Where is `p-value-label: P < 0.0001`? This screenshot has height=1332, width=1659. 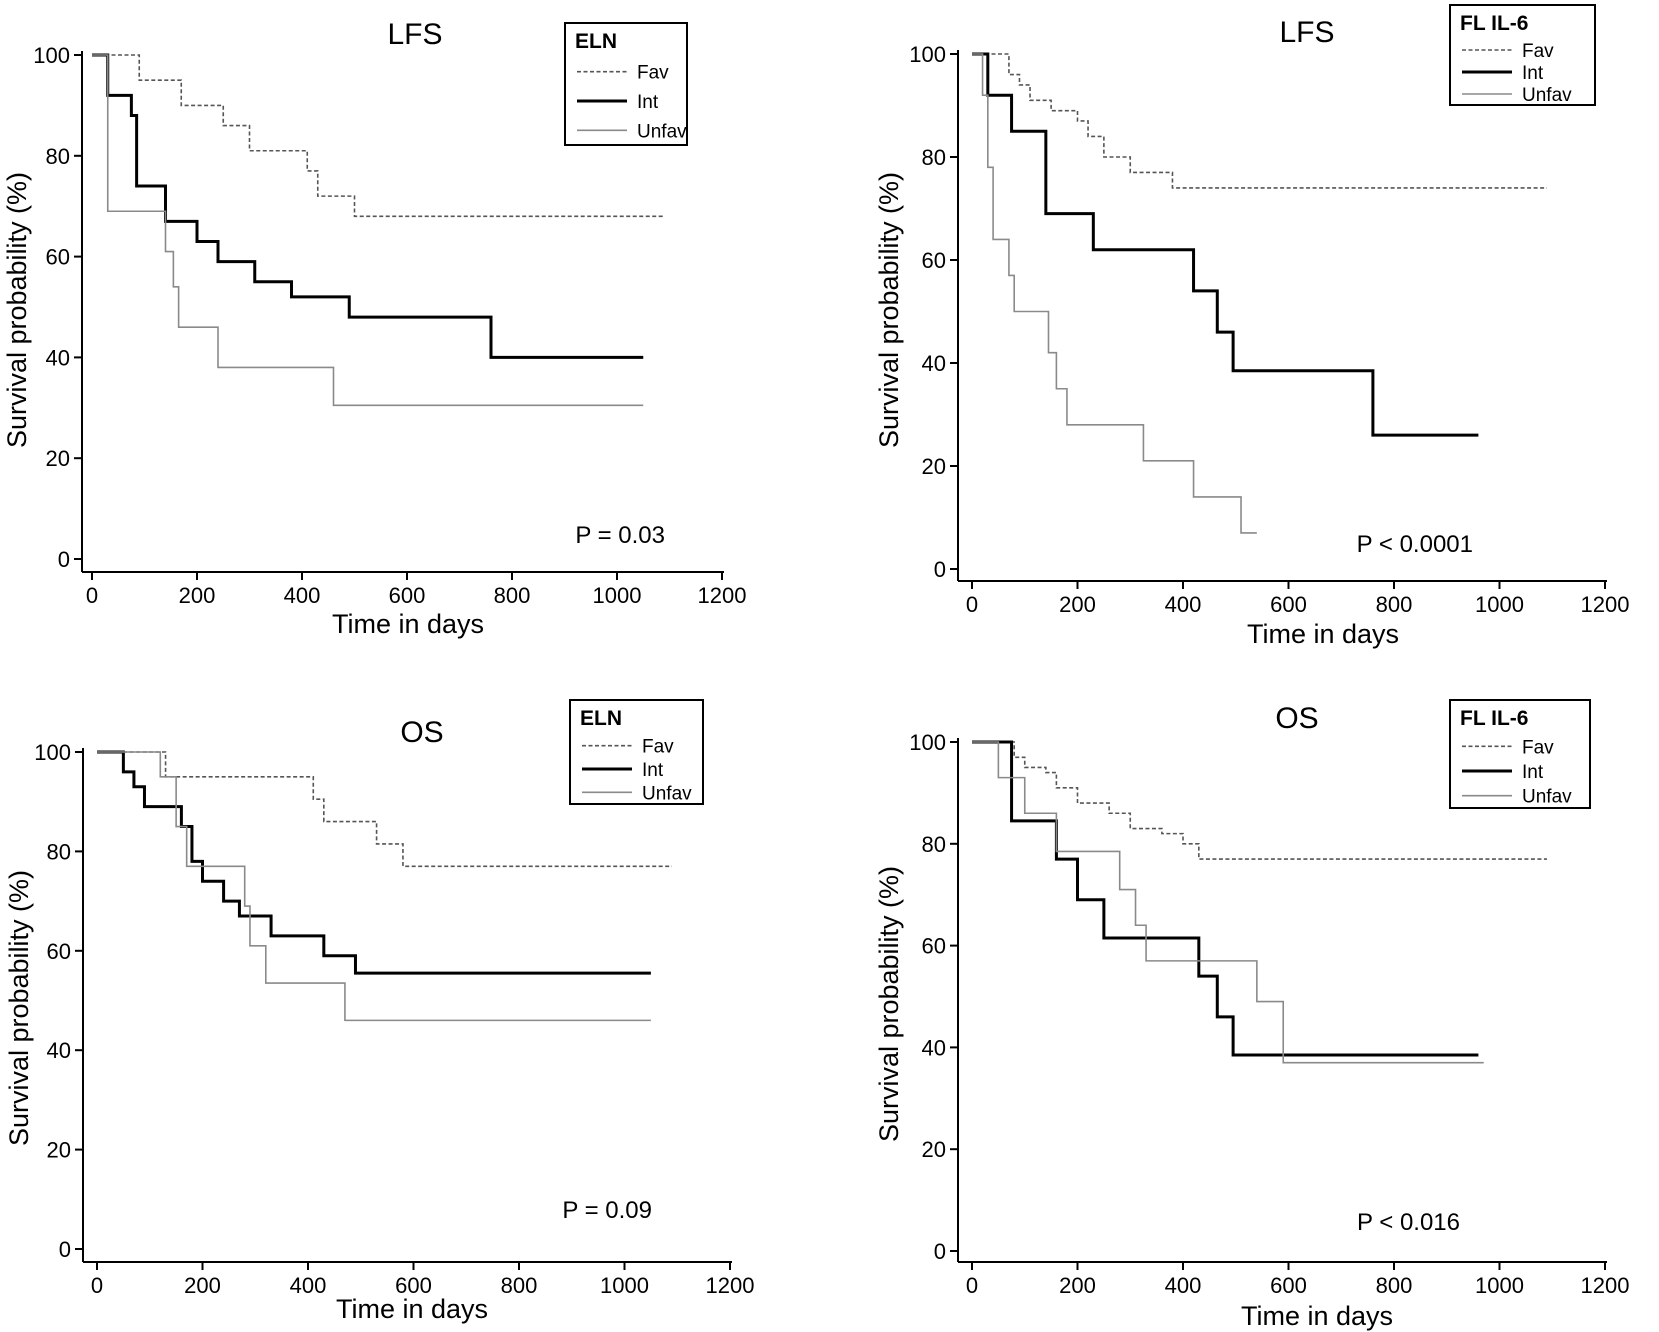 p-value-label: P < 0.0001 is located at coordinates (1415, 544).